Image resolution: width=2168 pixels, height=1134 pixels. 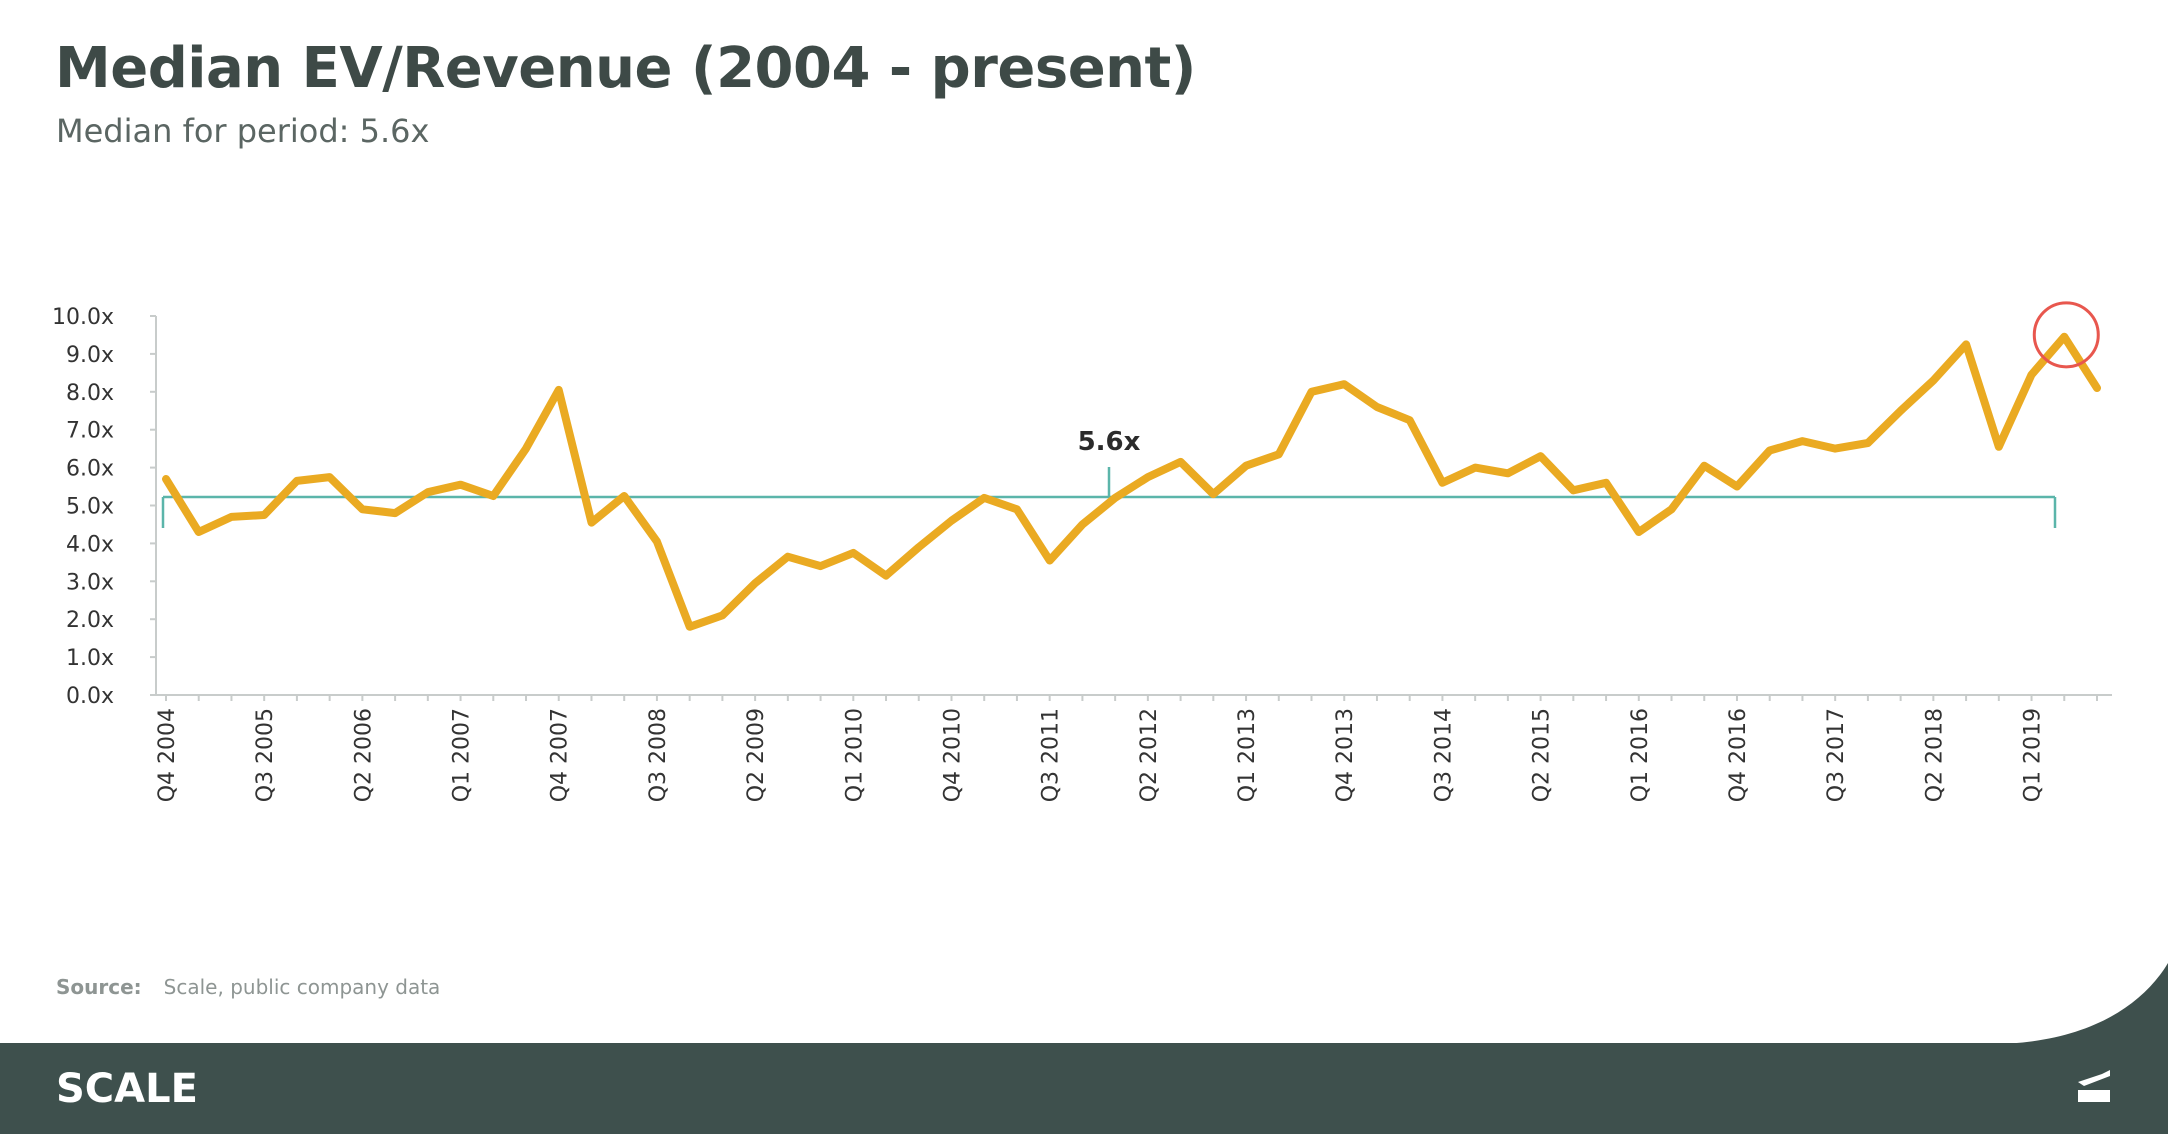 I want to click on x-tick-label: Q2 2006, so click(x=363, y=755).